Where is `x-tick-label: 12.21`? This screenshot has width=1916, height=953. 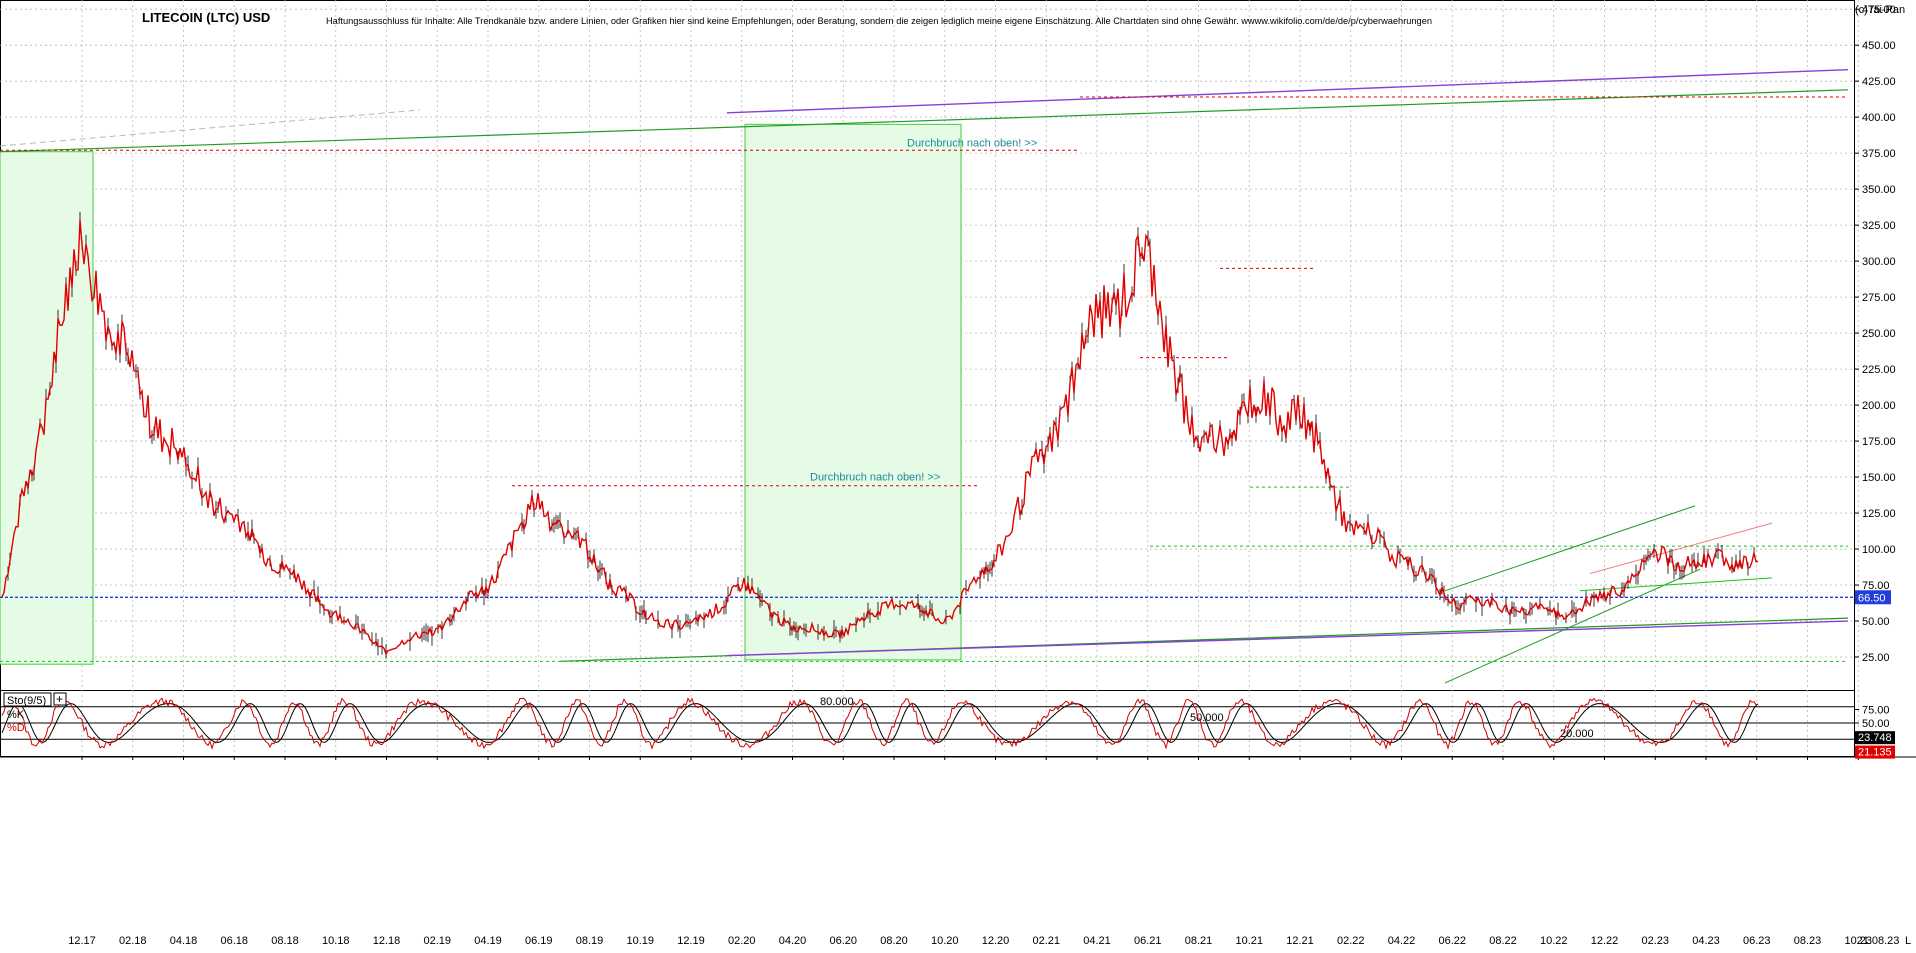
x-tick-label: 12.21 is located at coordinates (1300, 941).